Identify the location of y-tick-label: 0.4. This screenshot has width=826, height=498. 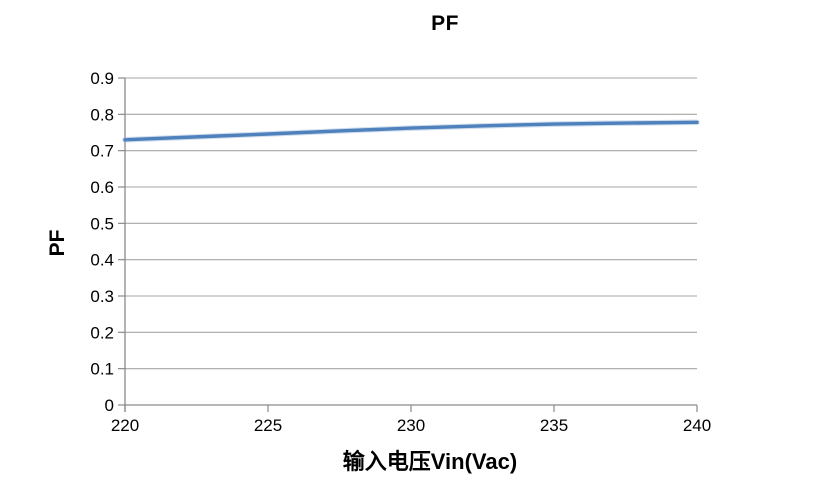
(102, 260).